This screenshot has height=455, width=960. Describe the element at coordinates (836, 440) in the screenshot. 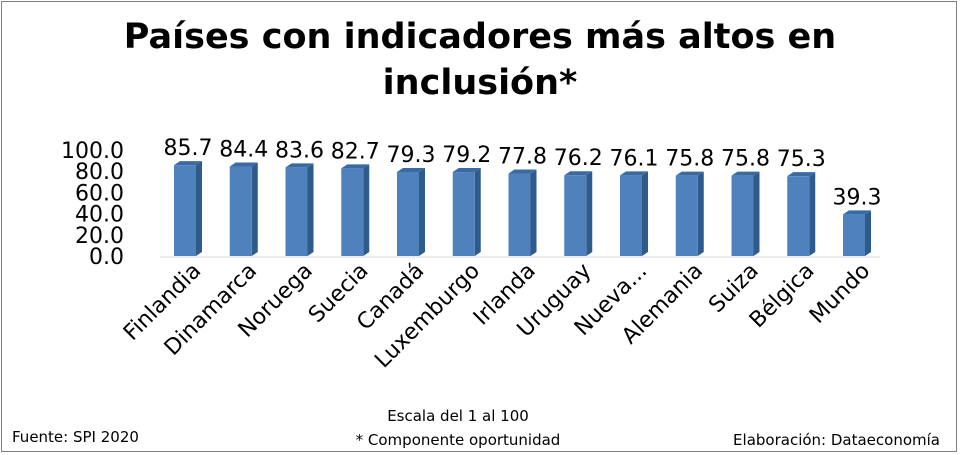

I see `credit-note: Elaboración: Dataeconomía` at that location.